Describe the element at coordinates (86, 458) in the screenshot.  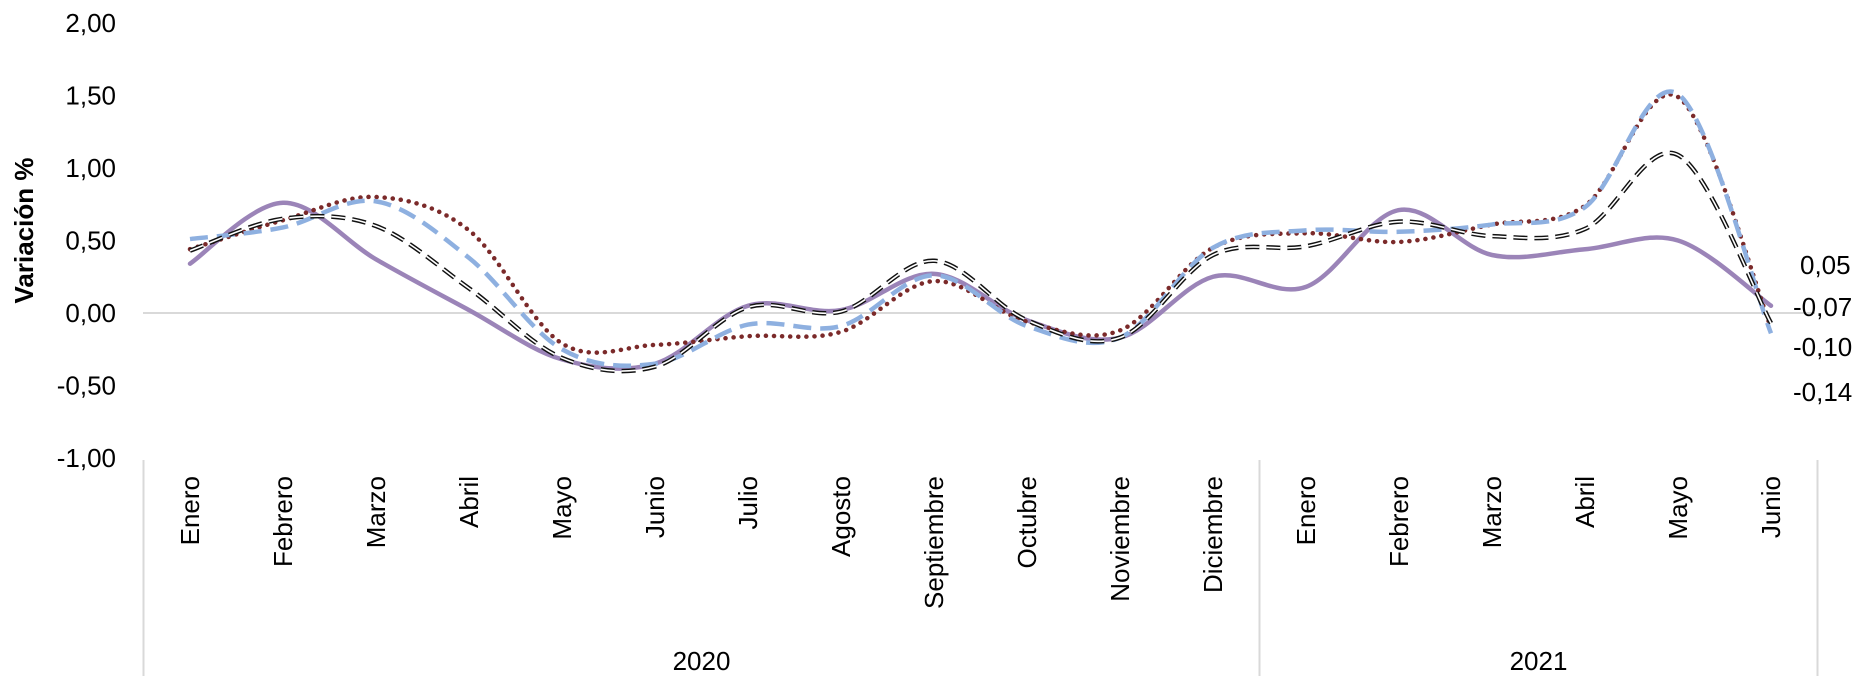
I see `y-tick-label: -1,00` at that location.